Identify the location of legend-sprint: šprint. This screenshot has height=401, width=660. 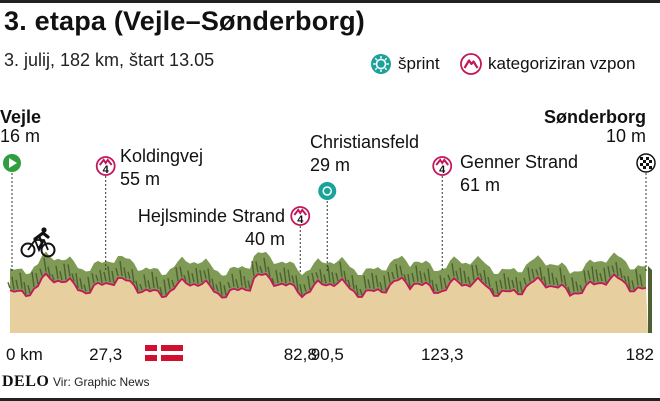
(405, 64).